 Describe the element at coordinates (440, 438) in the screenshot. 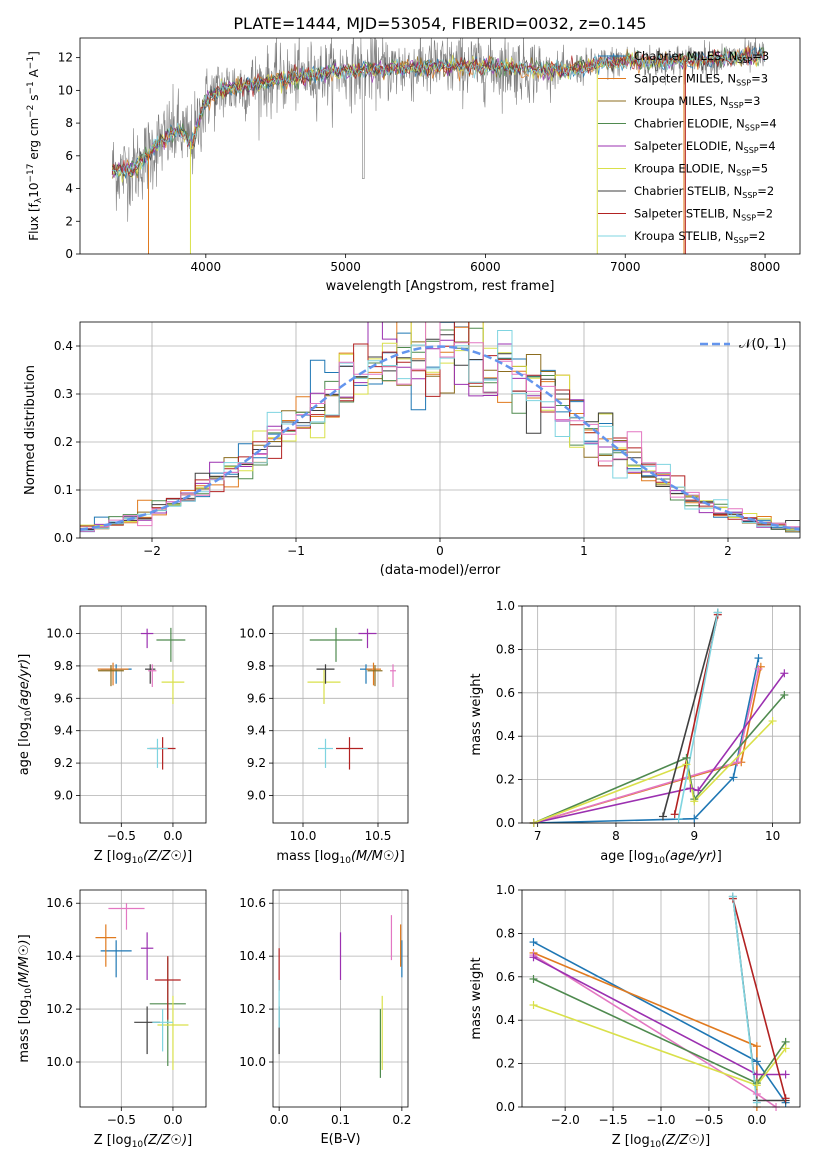

I see `normal-curve` at that location.